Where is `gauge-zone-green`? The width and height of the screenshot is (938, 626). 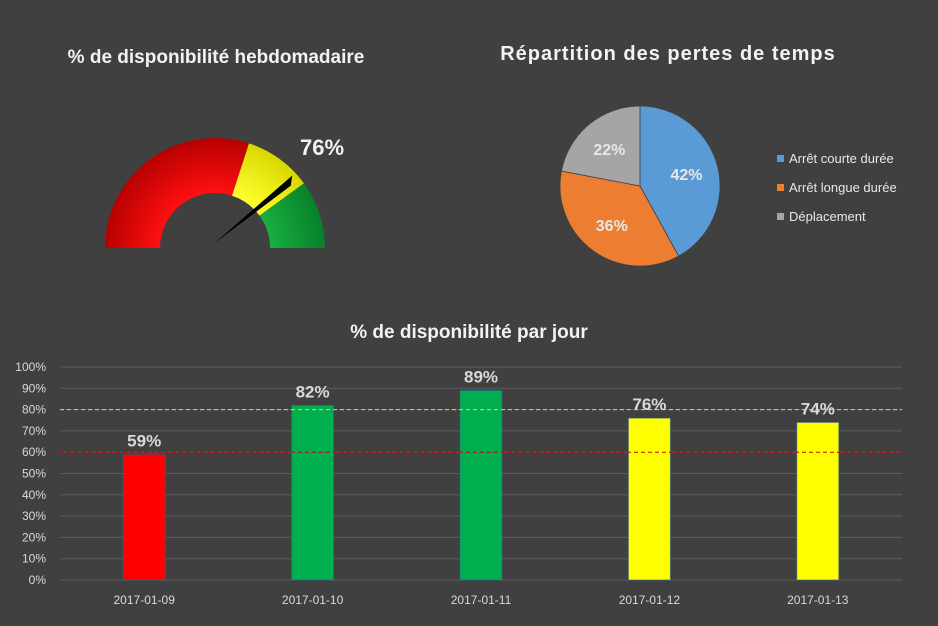 gauge-zone-green is located at coordinates (292, 215).